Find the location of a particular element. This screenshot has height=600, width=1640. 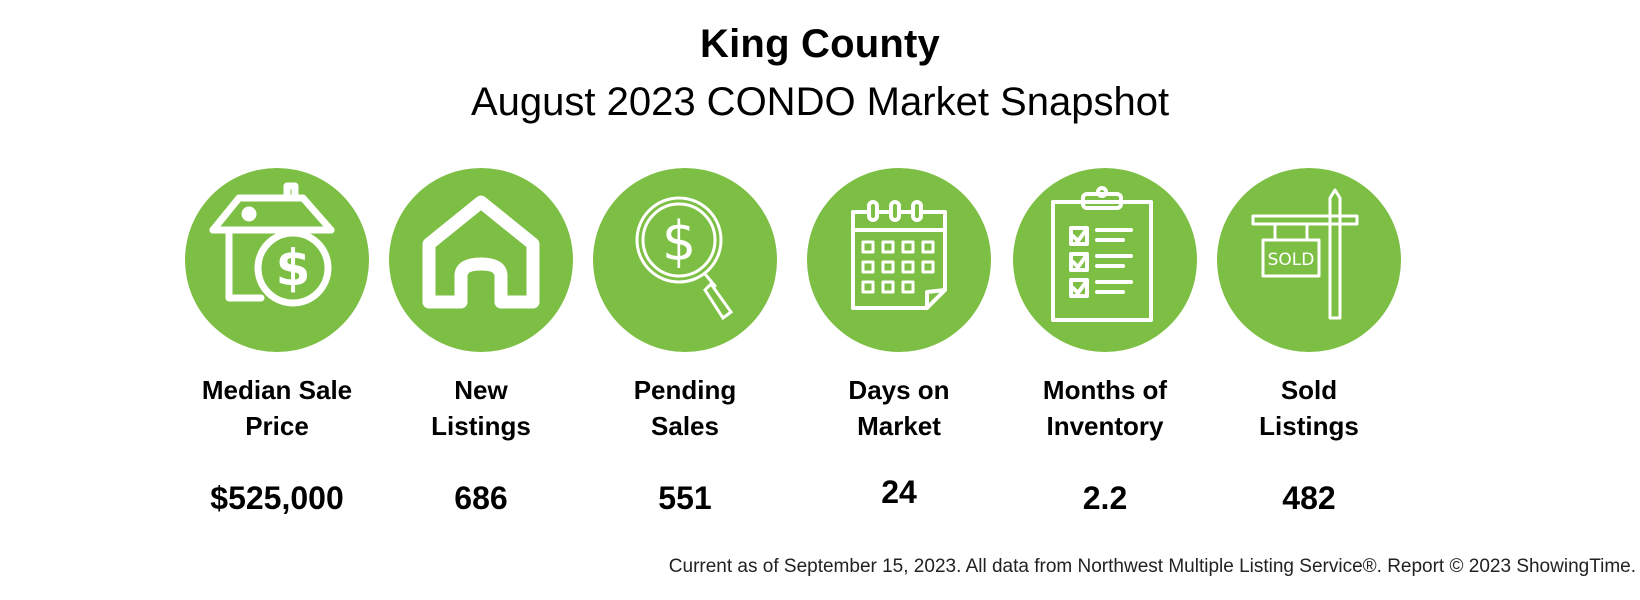

stat-label: Sold is located at coordinates (1309, 390).